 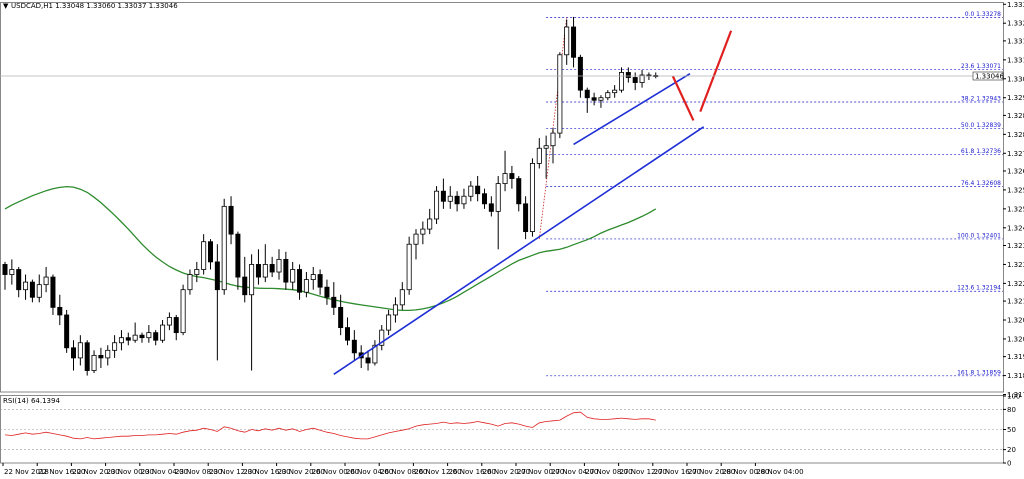 What do you see at coordinates (574, 472) in the screenshot?
I see `time-tick-label: 27 Nov 04:00` at bounding box center [574, 472].